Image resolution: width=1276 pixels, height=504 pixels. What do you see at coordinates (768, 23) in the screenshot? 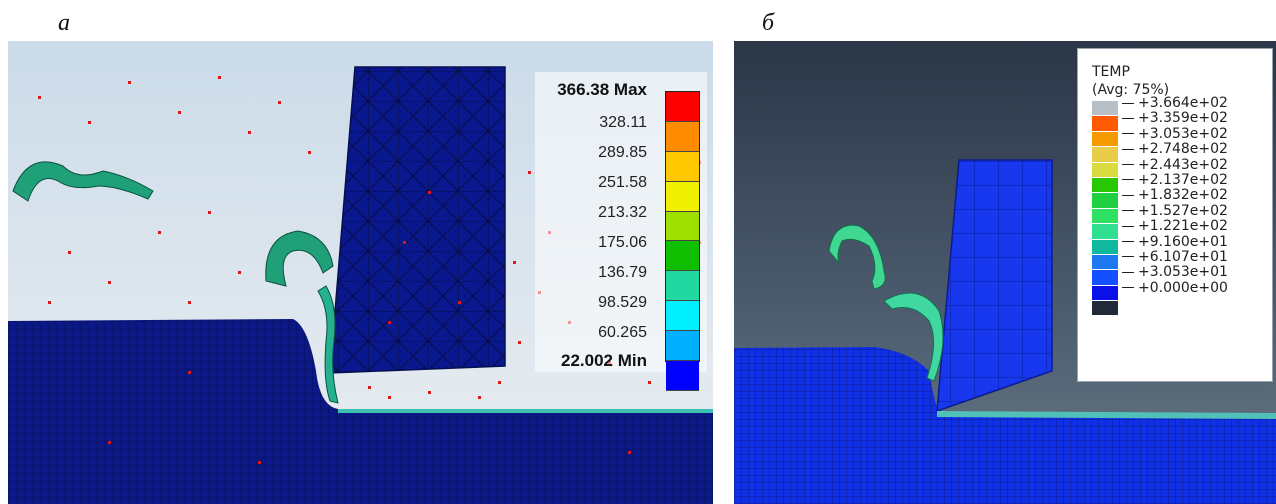
I see `panel-label-b: б` at bounding box center [768, 23].